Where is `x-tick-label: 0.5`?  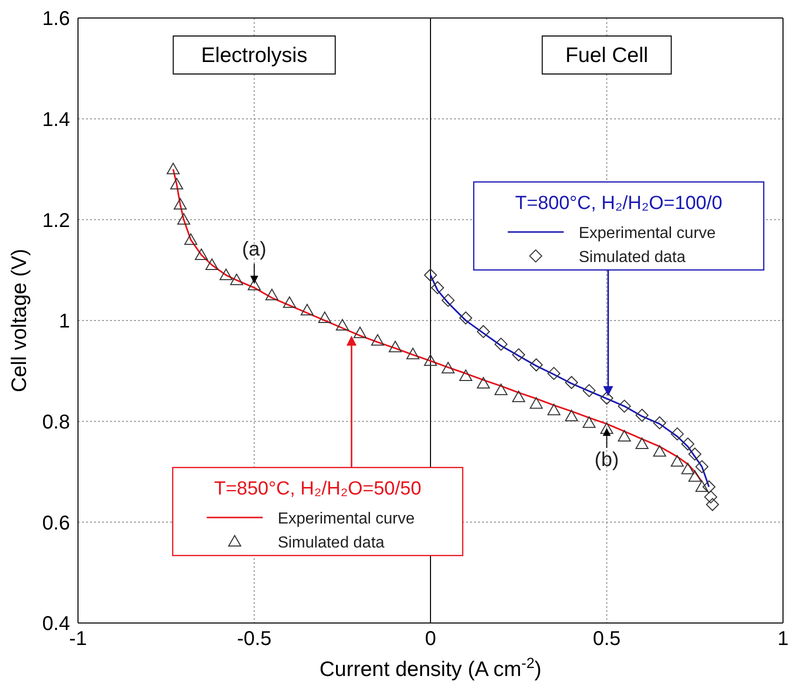
x-tick-label: 0.5 is located at coordinates (606, 639).